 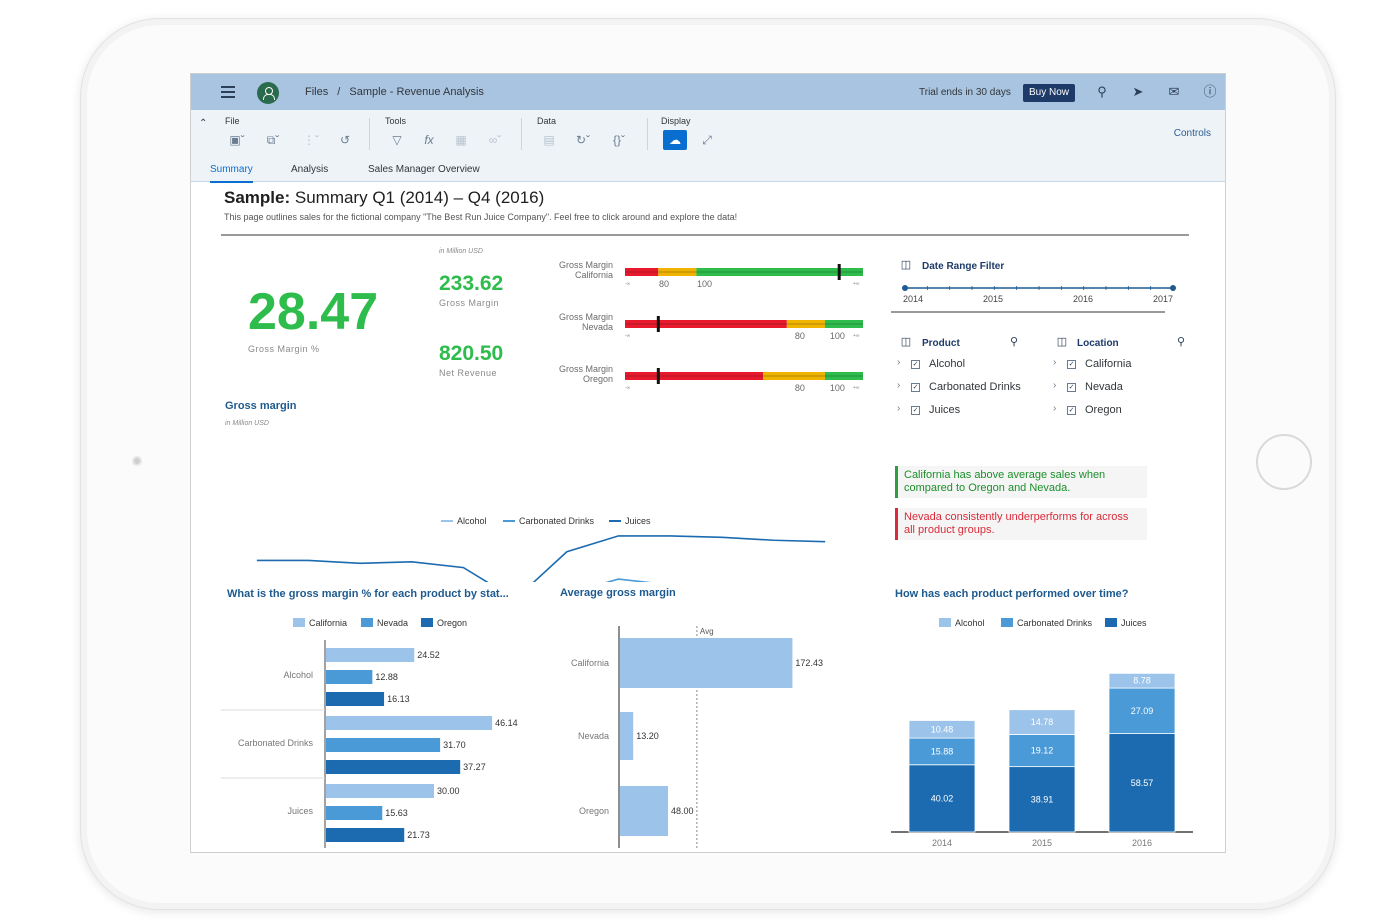 What do you see at coordinates (1284, 462) in the screenshot?
I see `home-button` at bounding box center [1284, 462].